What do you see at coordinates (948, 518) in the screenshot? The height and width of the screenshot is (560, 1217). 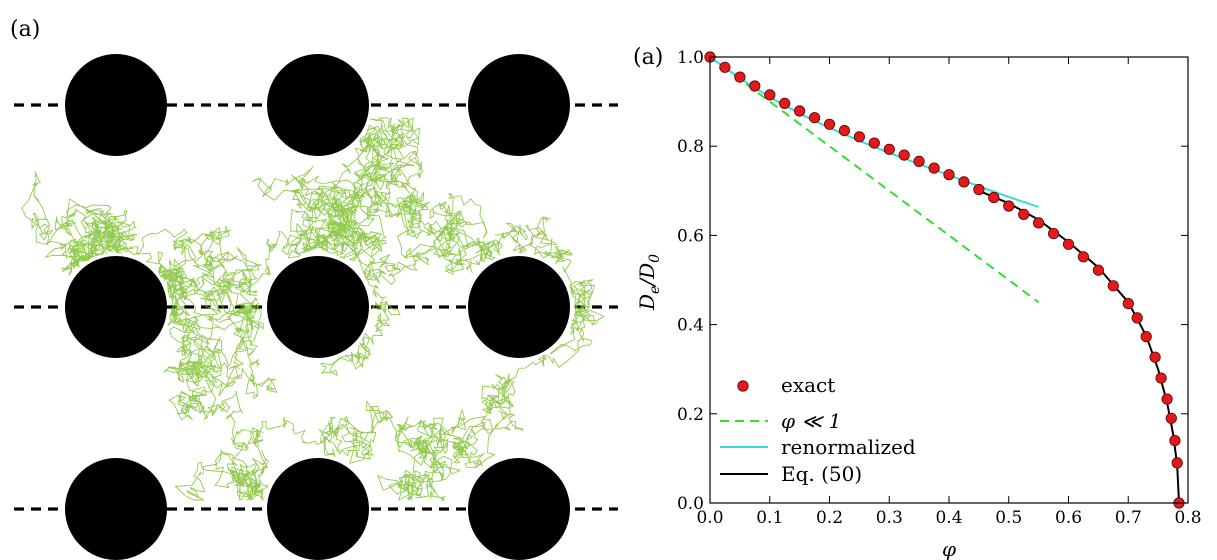 I see `x-tick-label: 0.4` at bounding box center [948, 518].